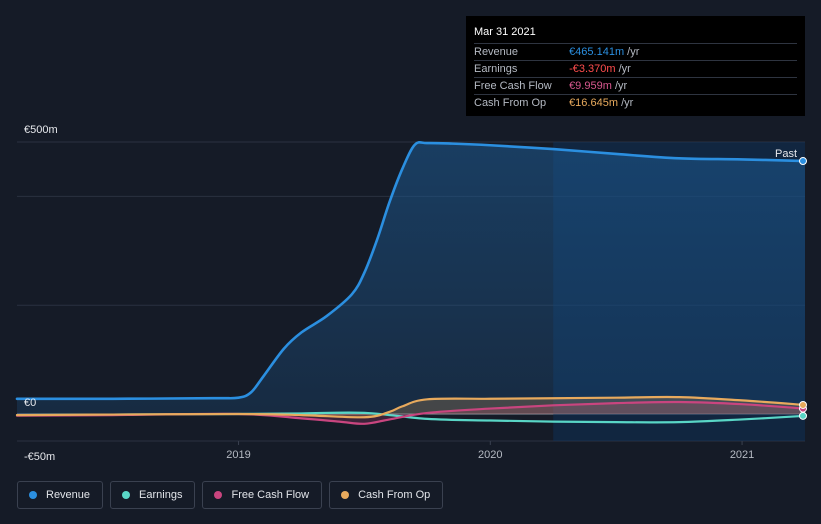 This screenshot has height=524, width=821. I want to click on tooltip-label: Cash From Op, so click(510, 103).